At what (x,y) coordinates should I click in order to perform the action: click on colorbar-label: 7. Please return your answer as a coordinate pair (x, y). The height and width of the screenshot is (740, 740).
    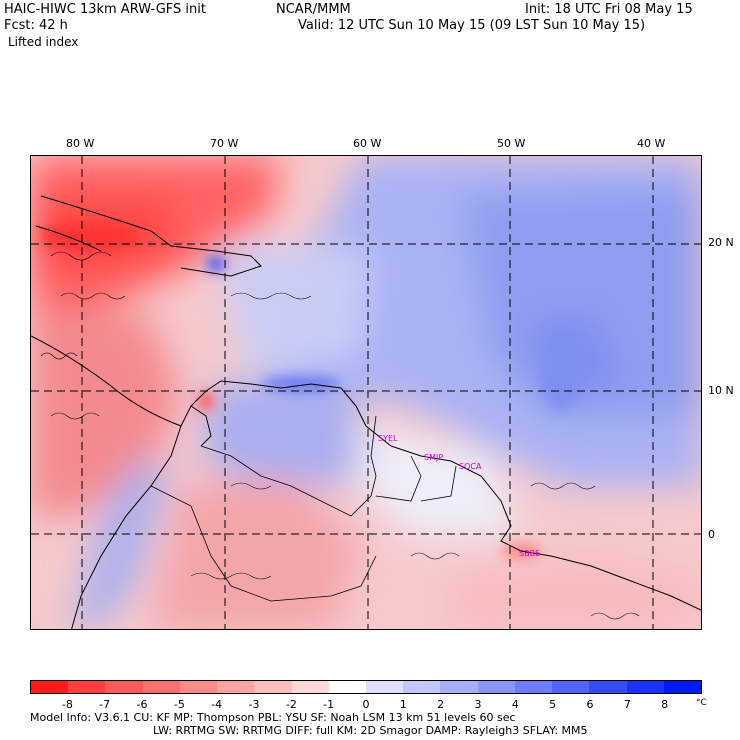
    Looking at the image, I should click on (627, 704).